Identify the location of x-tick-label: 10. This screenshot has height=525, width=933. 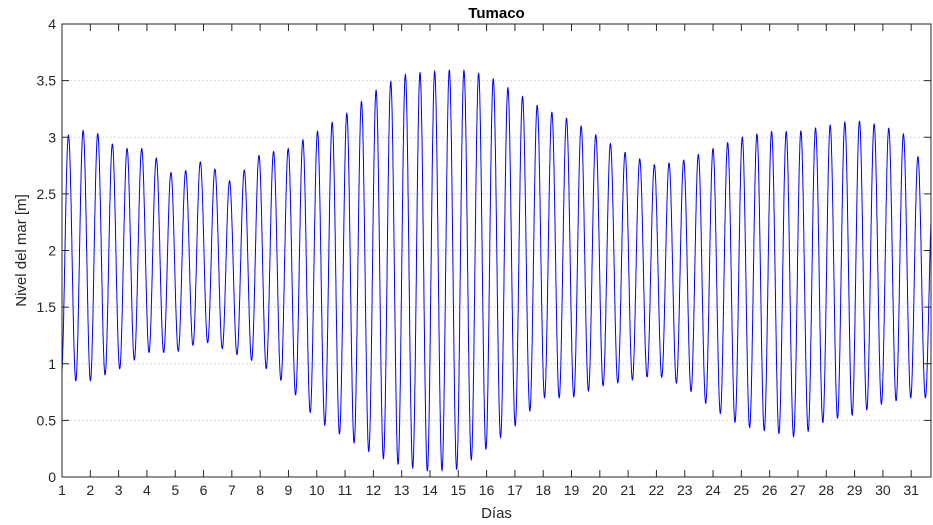
(317, 490).